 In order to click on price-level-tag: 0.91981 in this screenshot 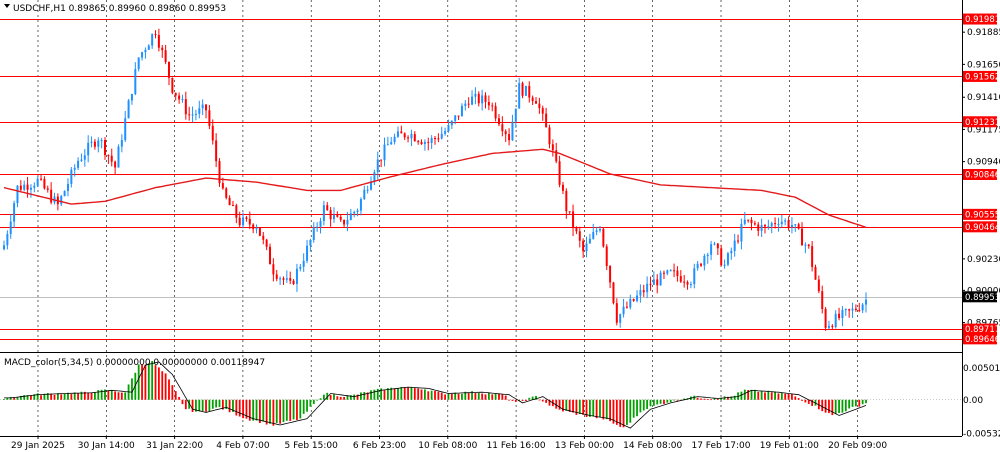, I will do `click(981, 19)`.